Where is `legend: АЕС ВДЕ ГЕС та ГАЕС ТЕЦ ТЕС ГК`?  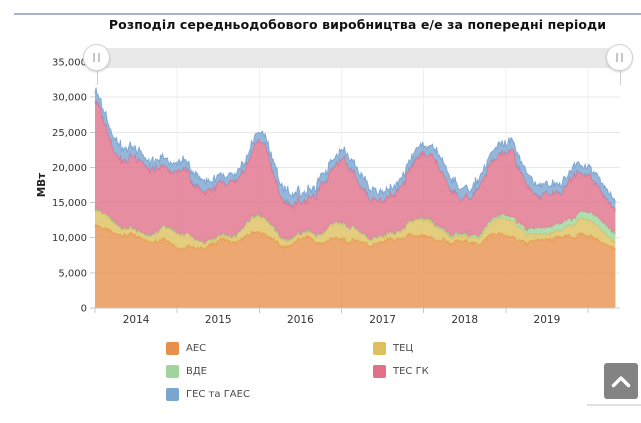 legend: АЕС ВДЕ ГЕС та ГАЕС ТЕЦ ТЕС ГК is located at coordinates (297, 371).